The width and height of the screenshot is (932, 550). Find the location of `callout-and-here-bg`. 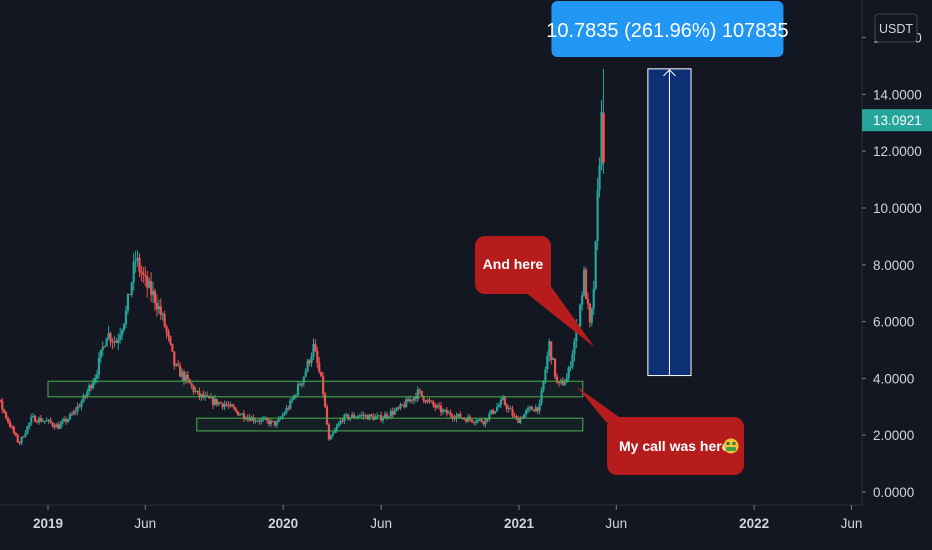

callout-and-here-bg is located at coordinates (513, 265).